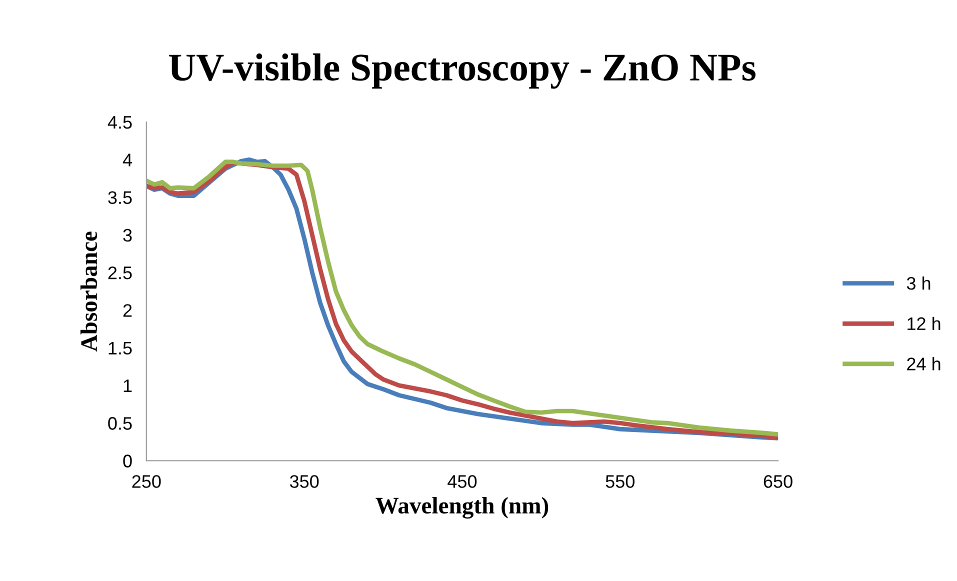 Image resolution: width=957 pixels, height=581 pixels. Describe the element at coordinates (127, 160) in the screenshot. I see `y-tick-label: 4` at that location.